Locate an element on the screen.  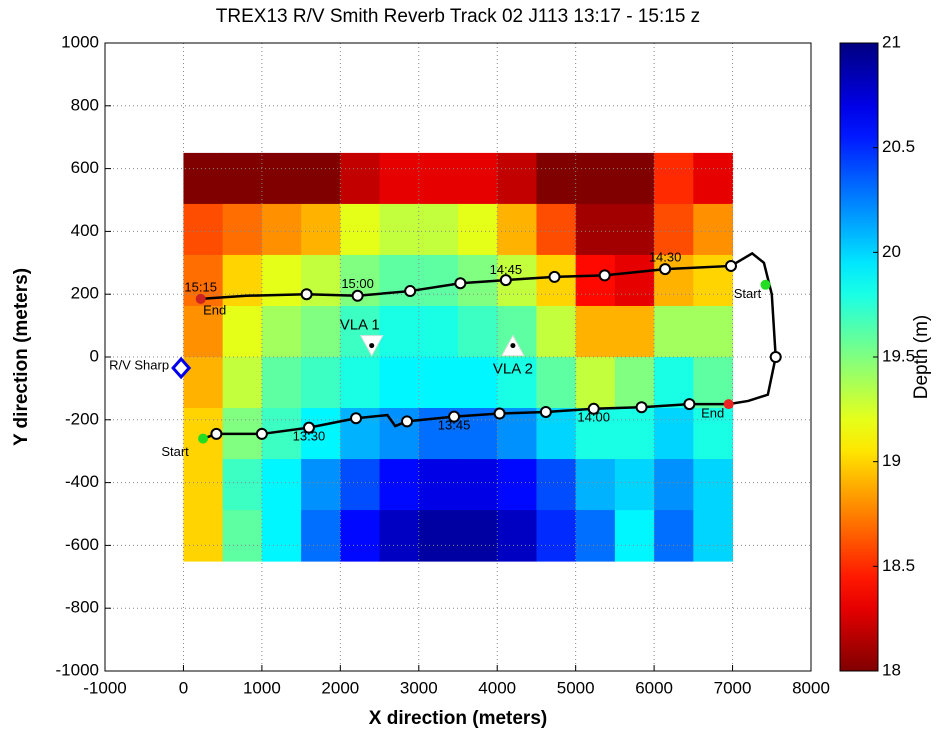
time-label: 13:45 is located at coordinates (454, 425).